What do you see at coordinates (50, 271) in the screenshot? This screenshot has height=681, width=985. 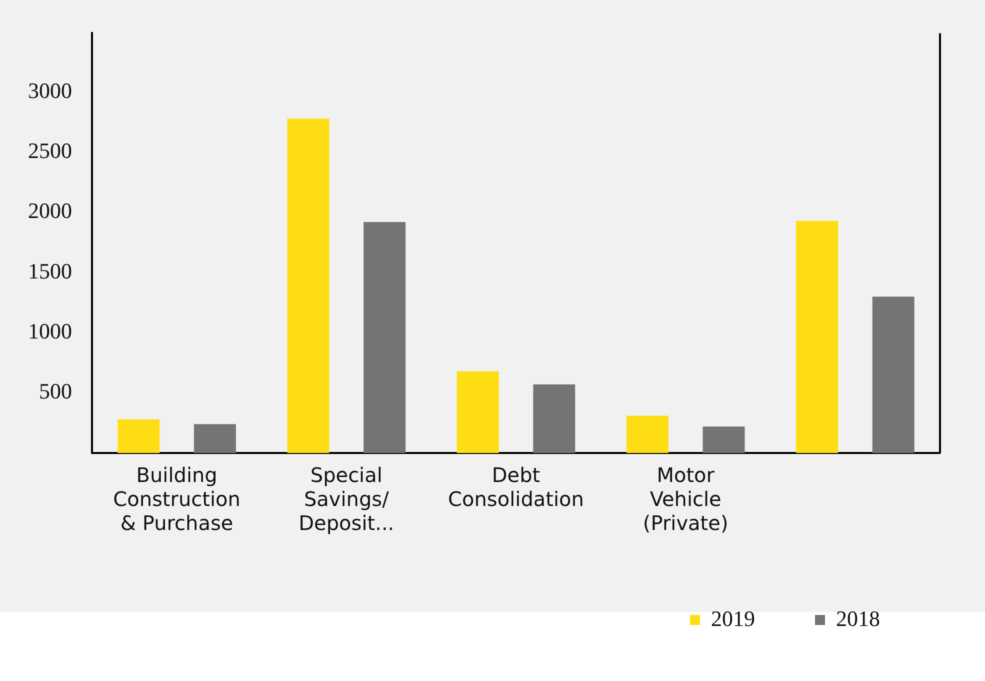 I see `y-tick-label: 1500` at bounding box center [50, 271].